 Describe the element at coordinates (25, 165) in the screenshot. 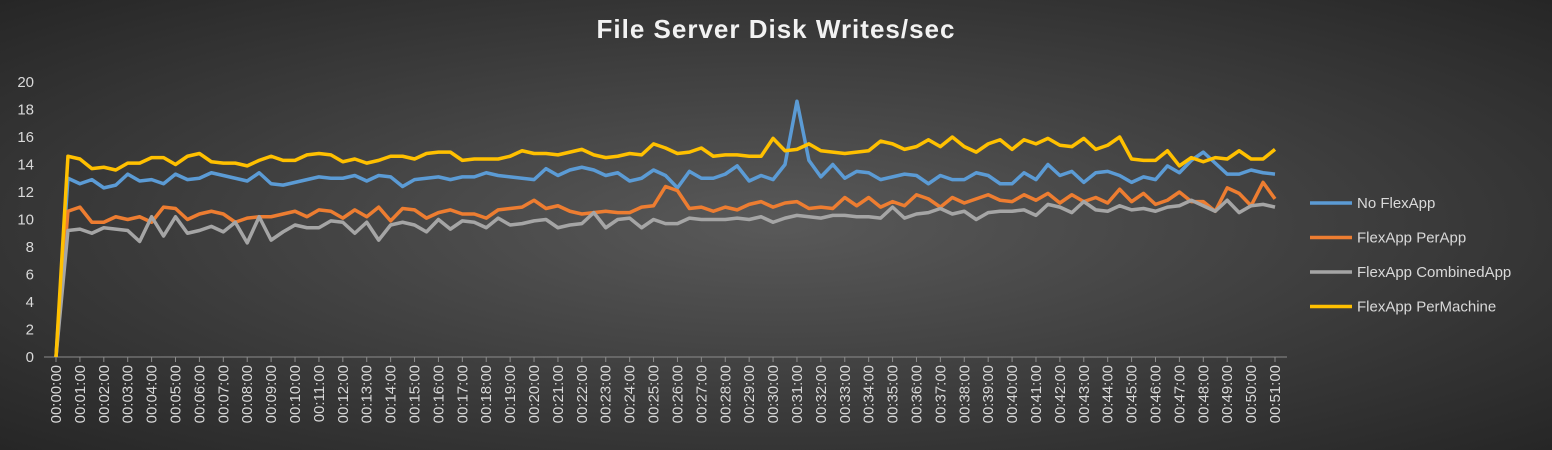

I see `y-tick-label: 14` at that location.